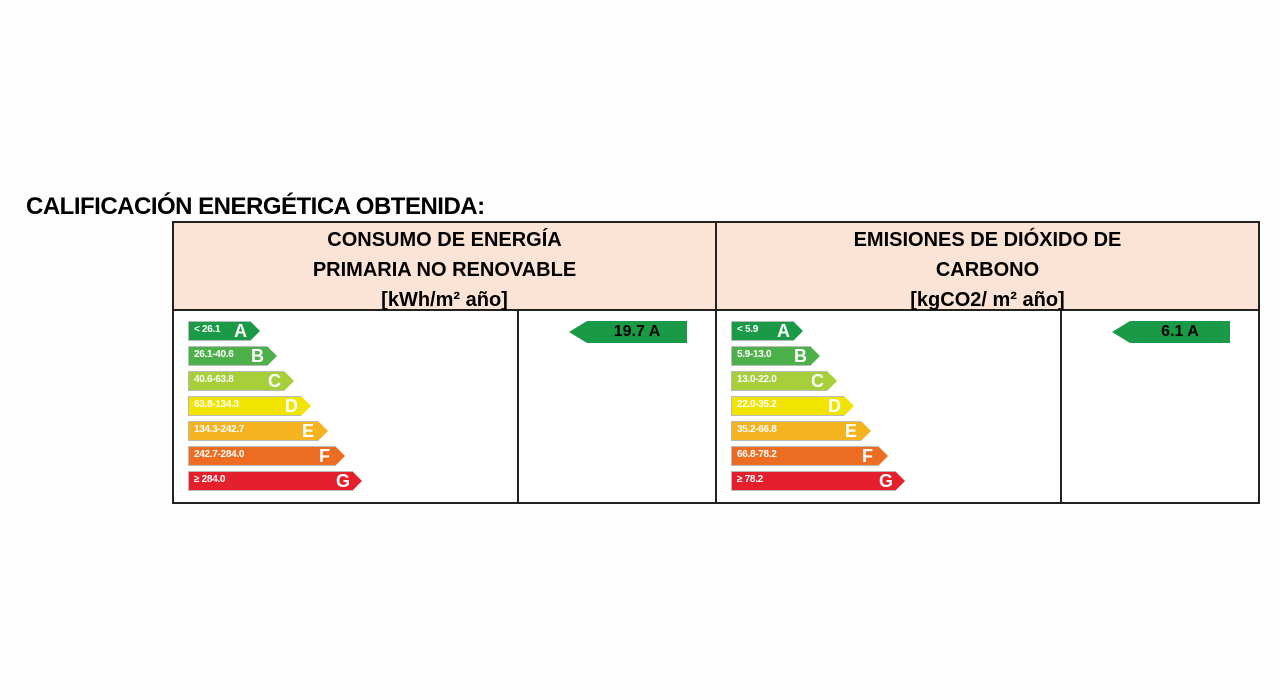  I want to click on consumo-header-line-2: PRIMARIA NO RENOVABLE, so click(444, 270).